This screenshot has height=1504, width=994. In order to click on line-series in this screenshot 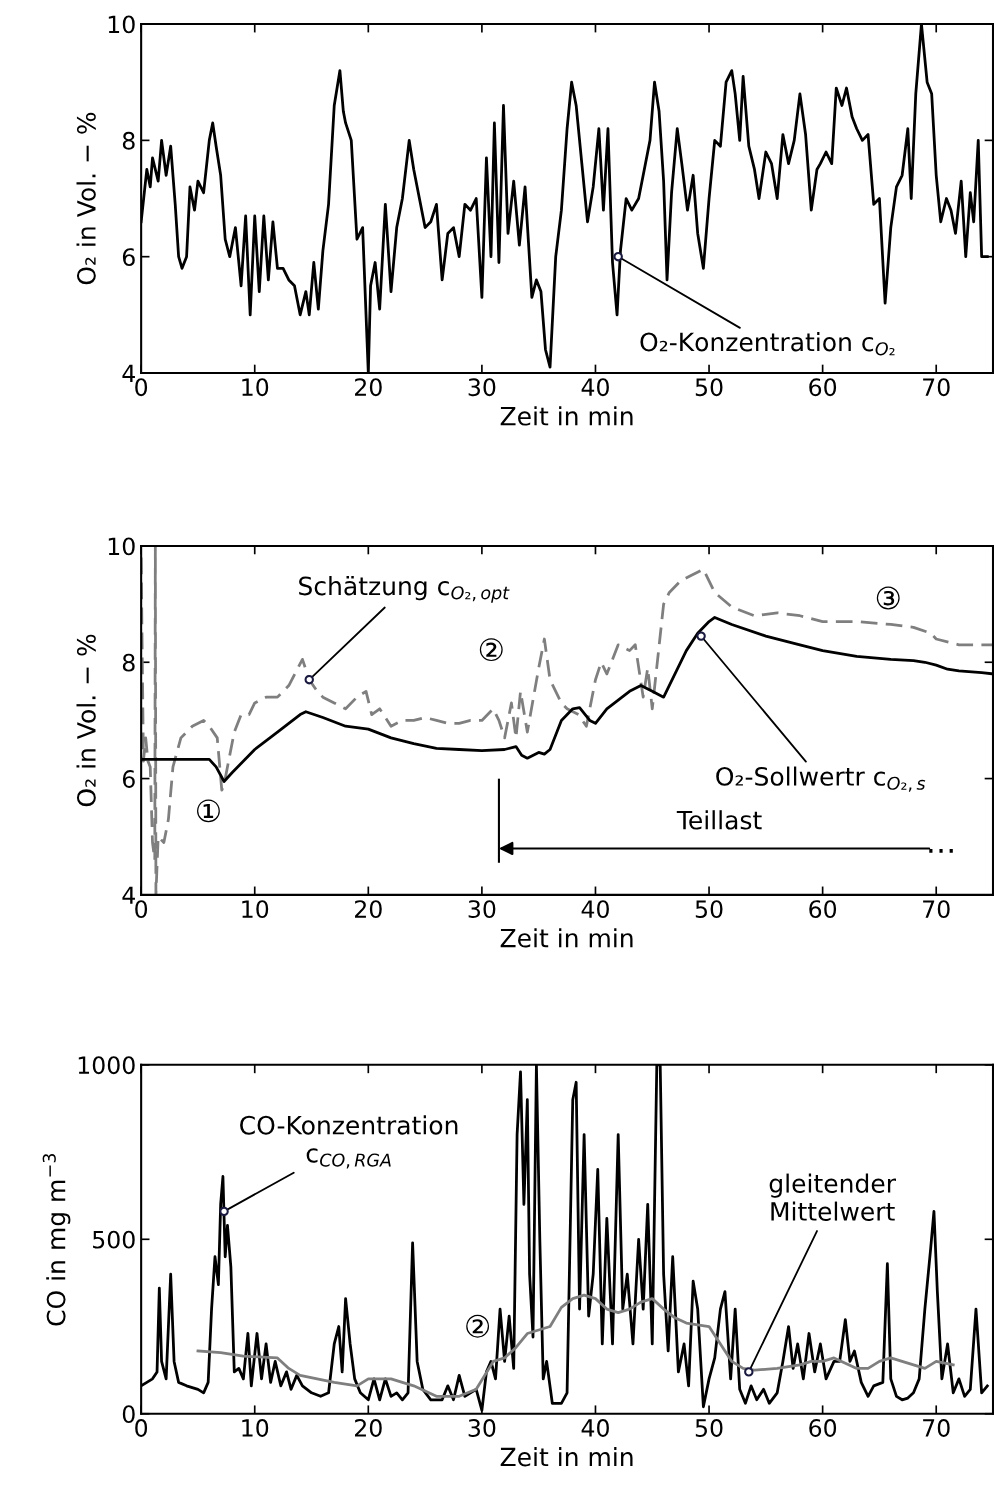, I will do `click(575, 1345)`.